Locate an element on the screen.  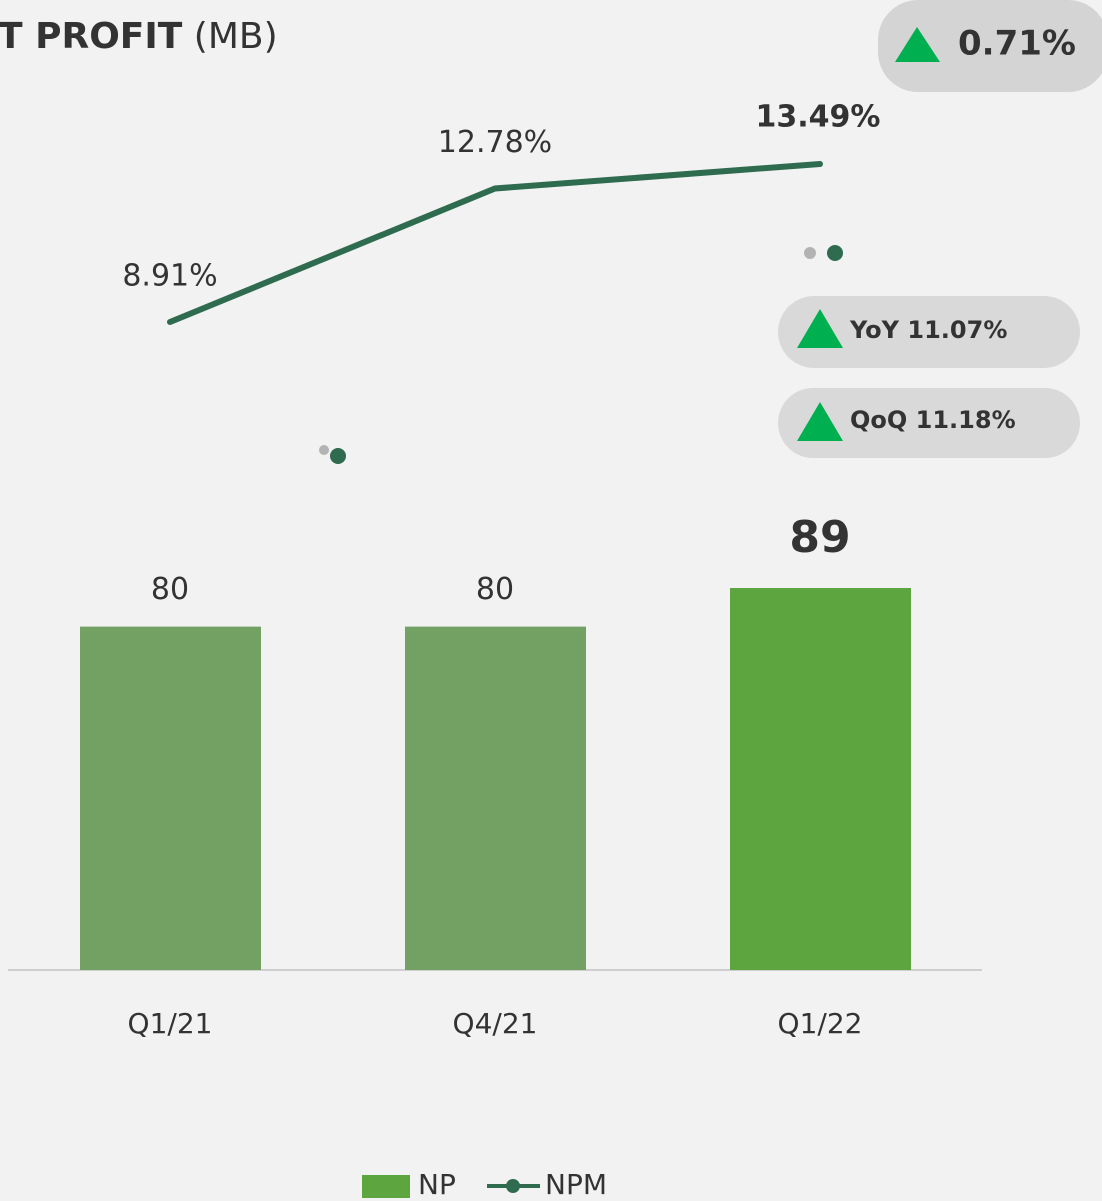
x-tick-label: Q1/22 is located at coordinates (820, 1023).